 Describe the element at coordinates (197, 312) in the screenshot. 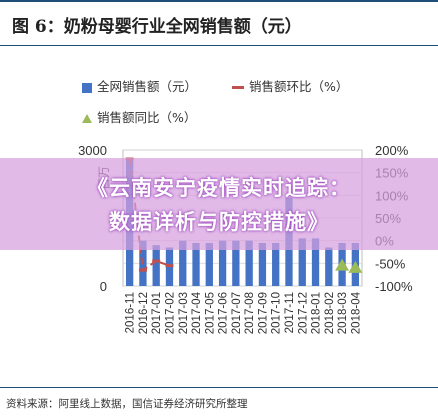

I see `x-tick-label: 2017-04` at that location.